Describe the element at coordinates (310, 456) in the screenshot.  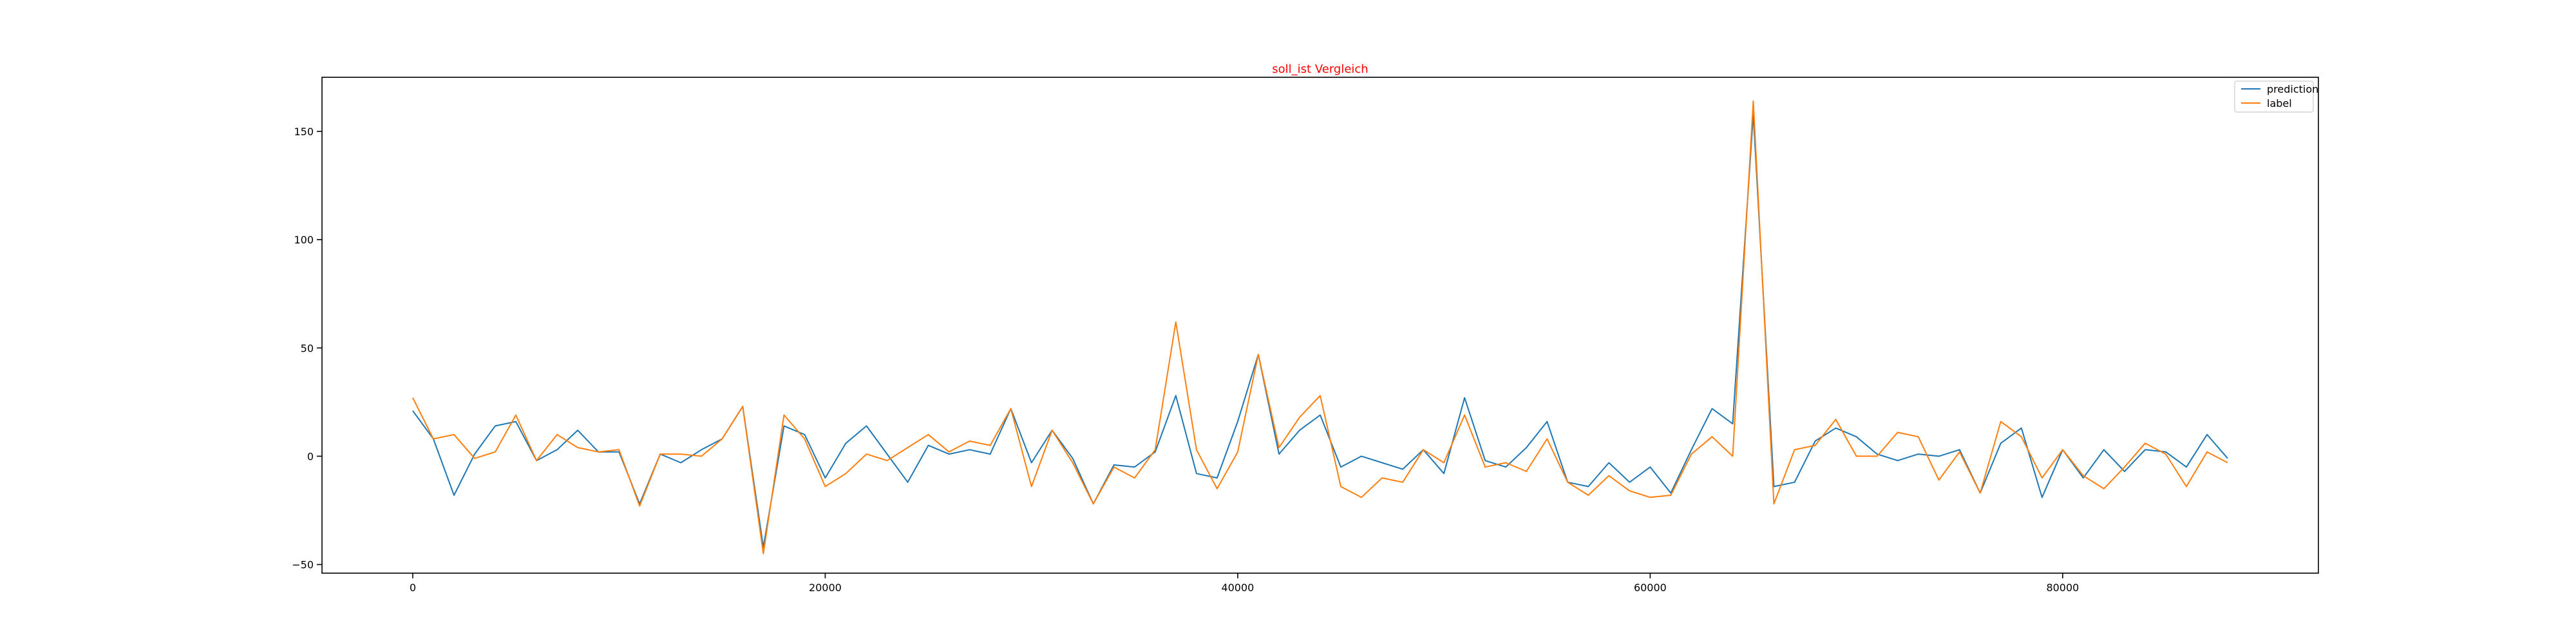
I see `y-tick-label: 0` at that location.